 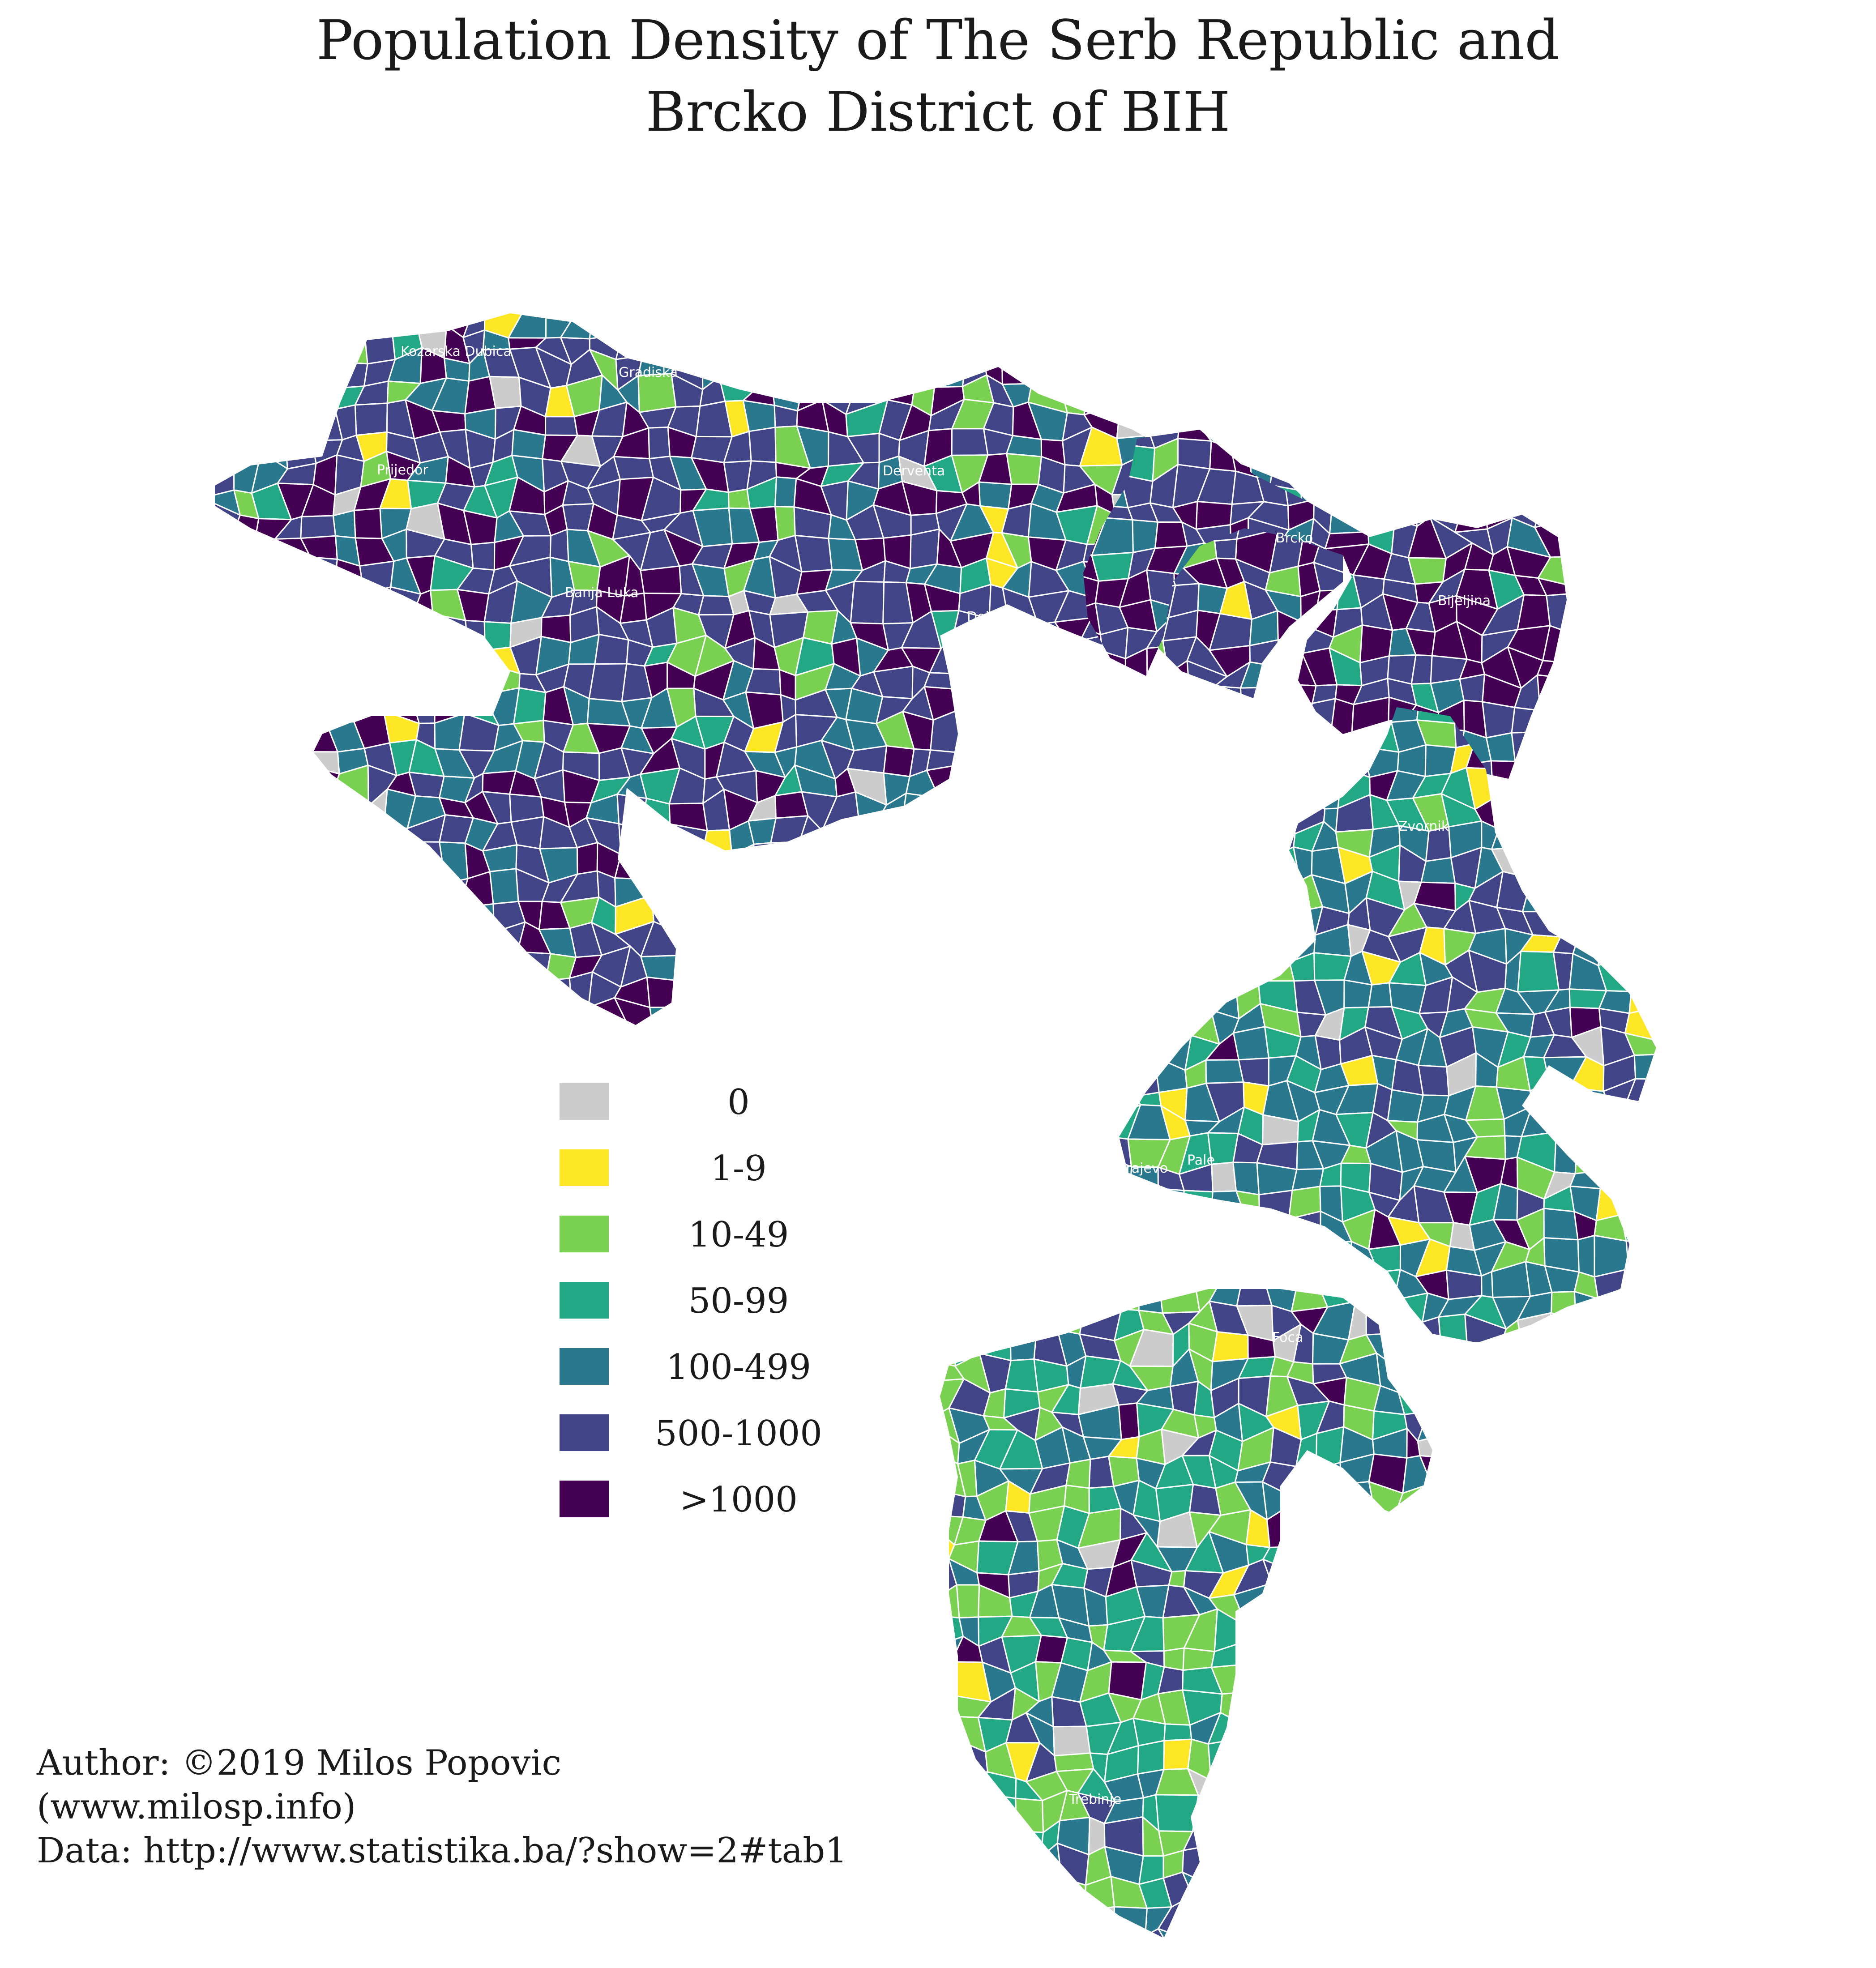 What do you see at coordinates (716, 1236) in the screenshot?
I see `legend-item: 10-49` at bounding box center [716, 1236].